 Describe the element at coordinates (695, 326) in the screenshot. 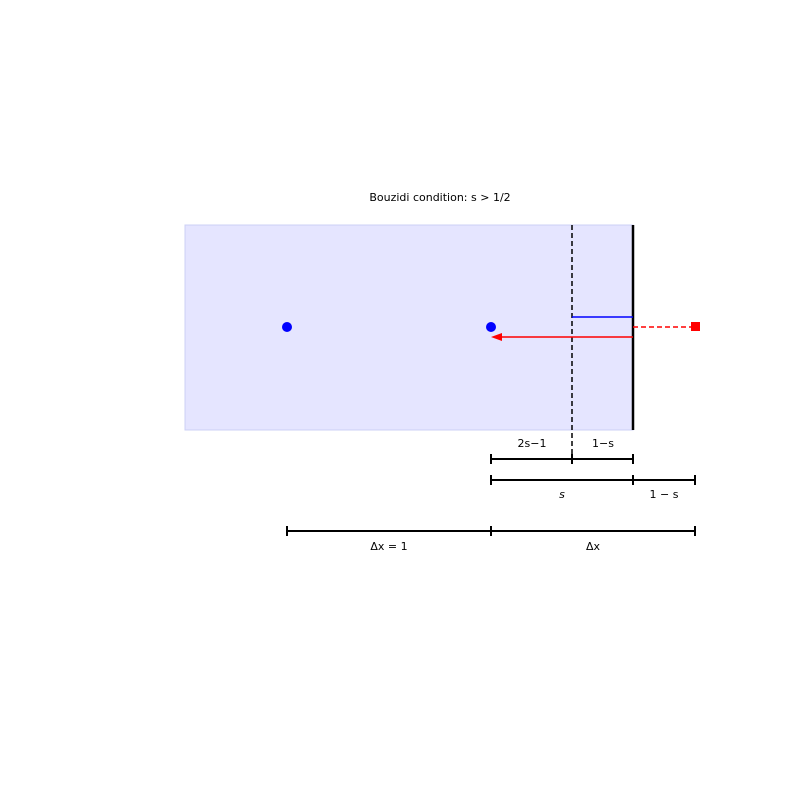

I see `ghost-node` at that location.